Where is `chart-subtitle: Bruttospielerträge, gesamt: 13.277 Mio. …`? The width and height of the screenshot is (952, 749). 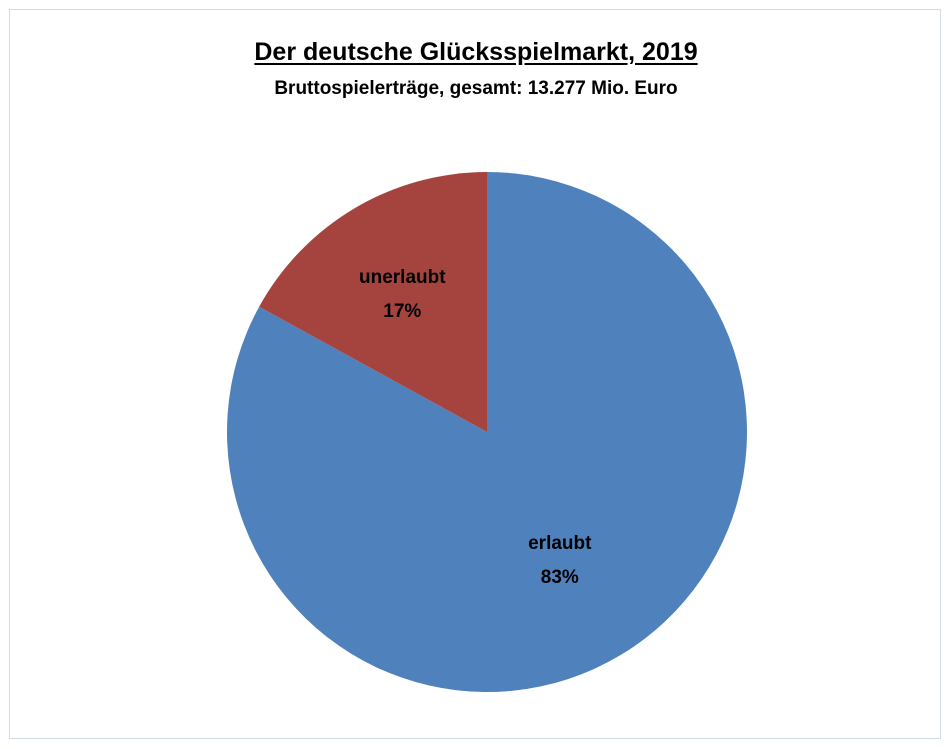 chart-subtitle: Bruttospielerträge, gesamt: 13.277 Mio. … is located at coordinates (476, 88).